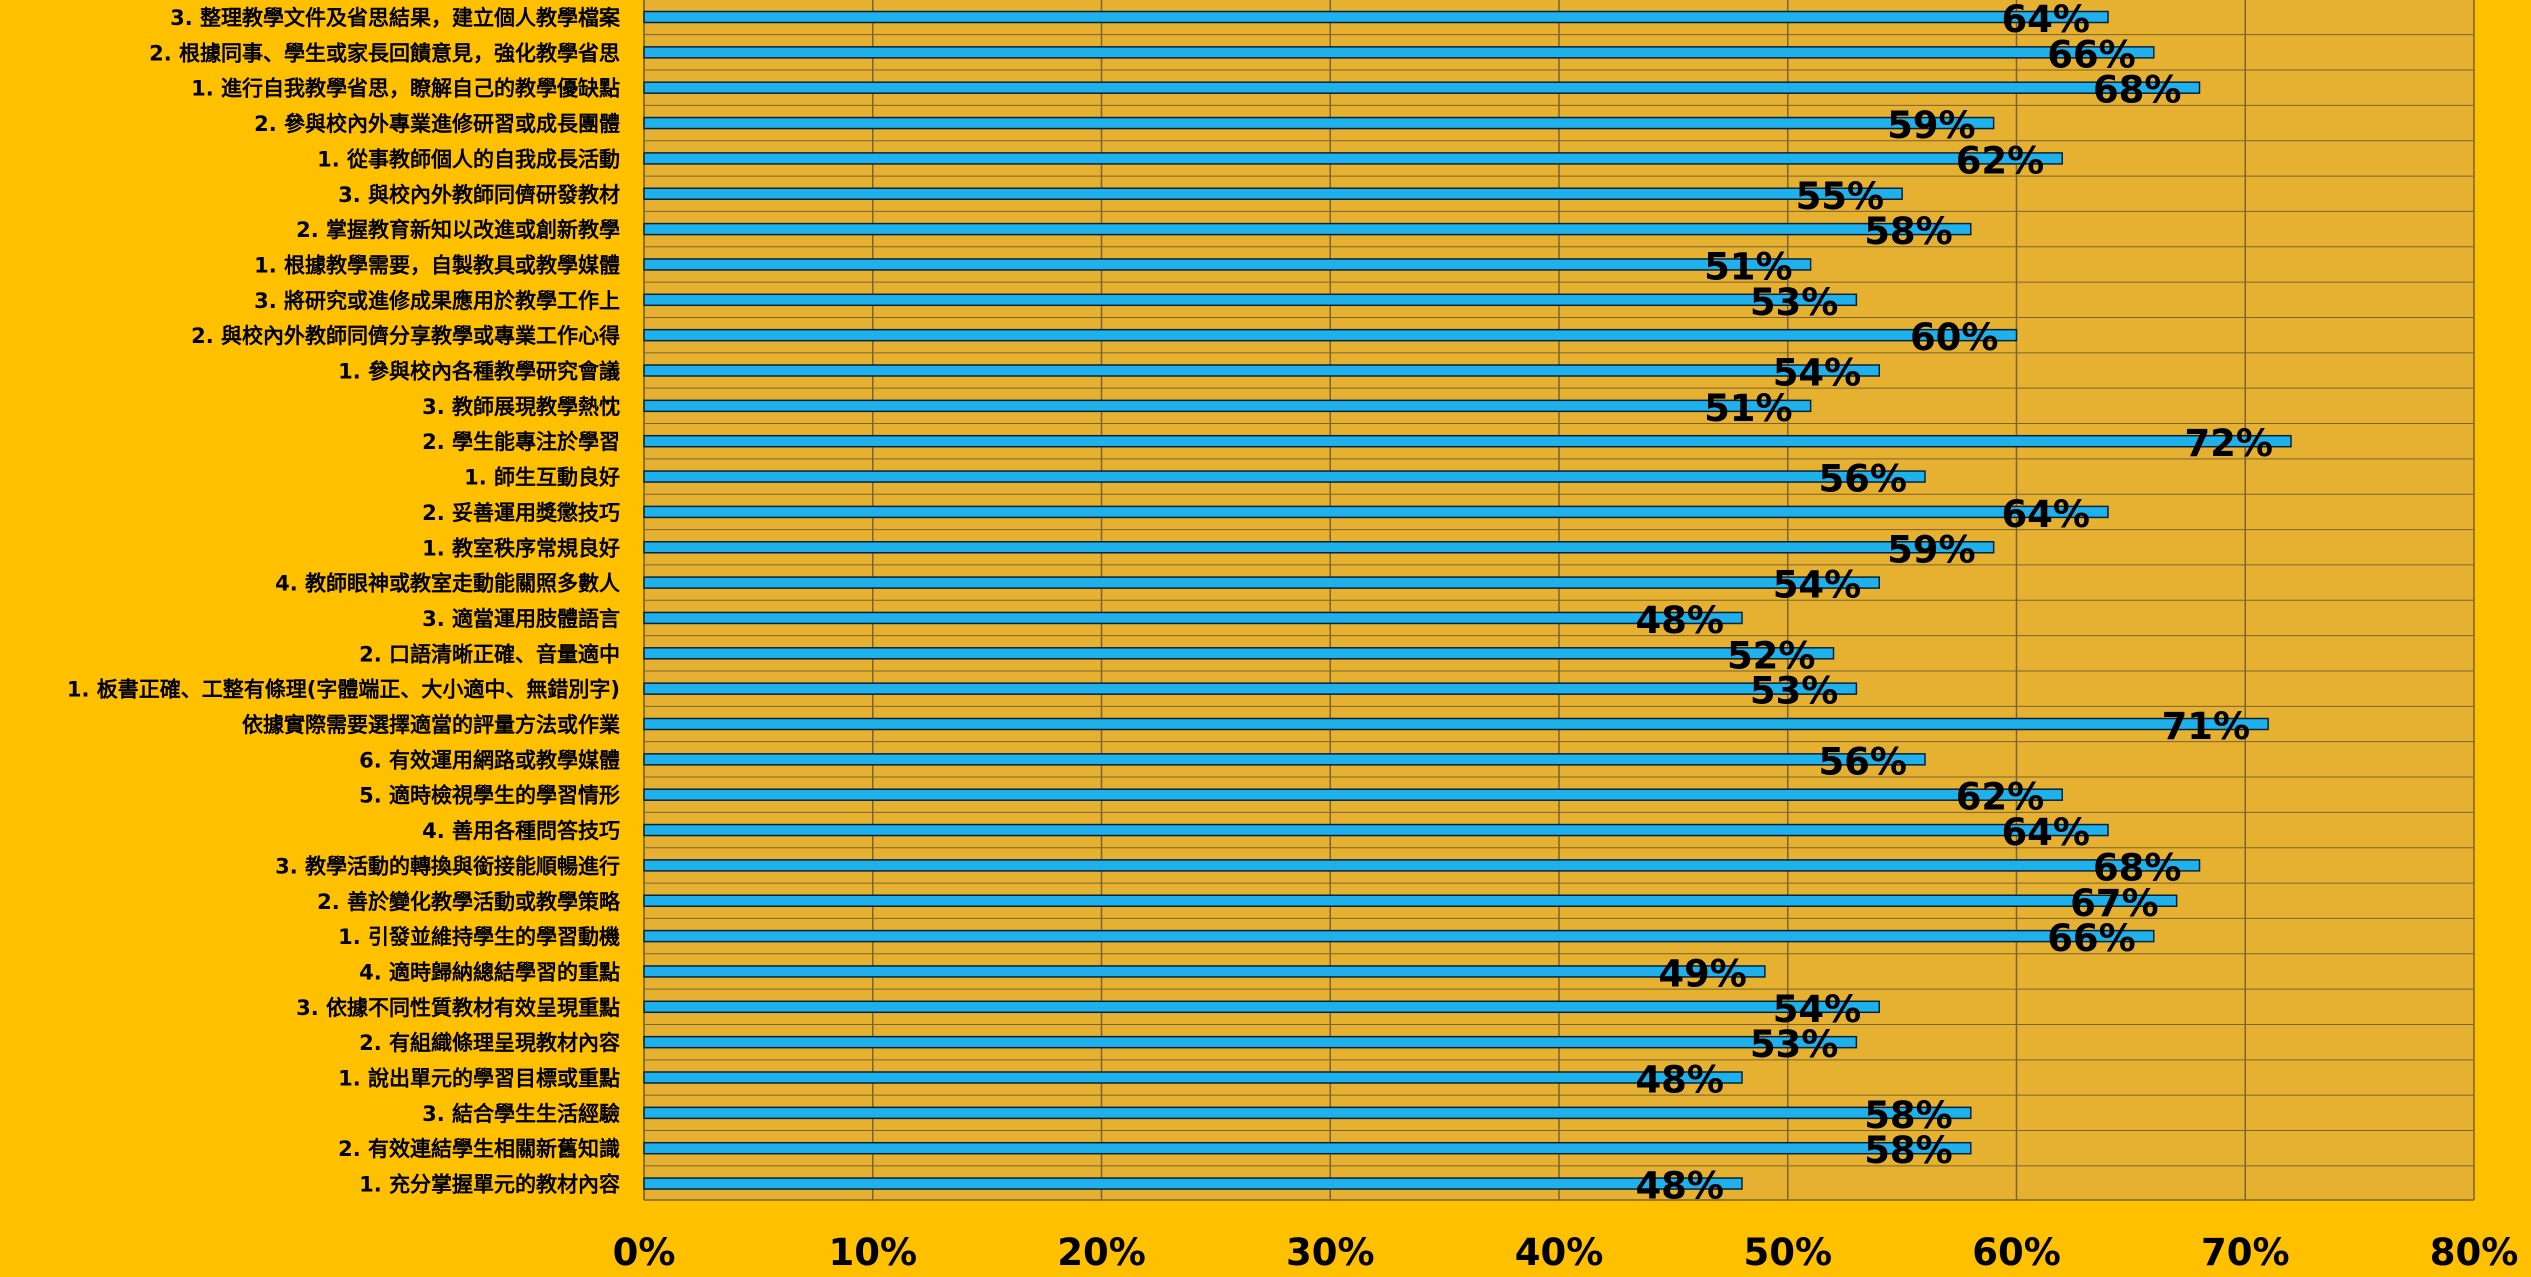 The image size is (2531, 1277). What do you see at coordinates (489, 972) in the screenshot?
I see `category-label: 4. 適時歸納總結學習的重點` at bounding box center [489, 972].